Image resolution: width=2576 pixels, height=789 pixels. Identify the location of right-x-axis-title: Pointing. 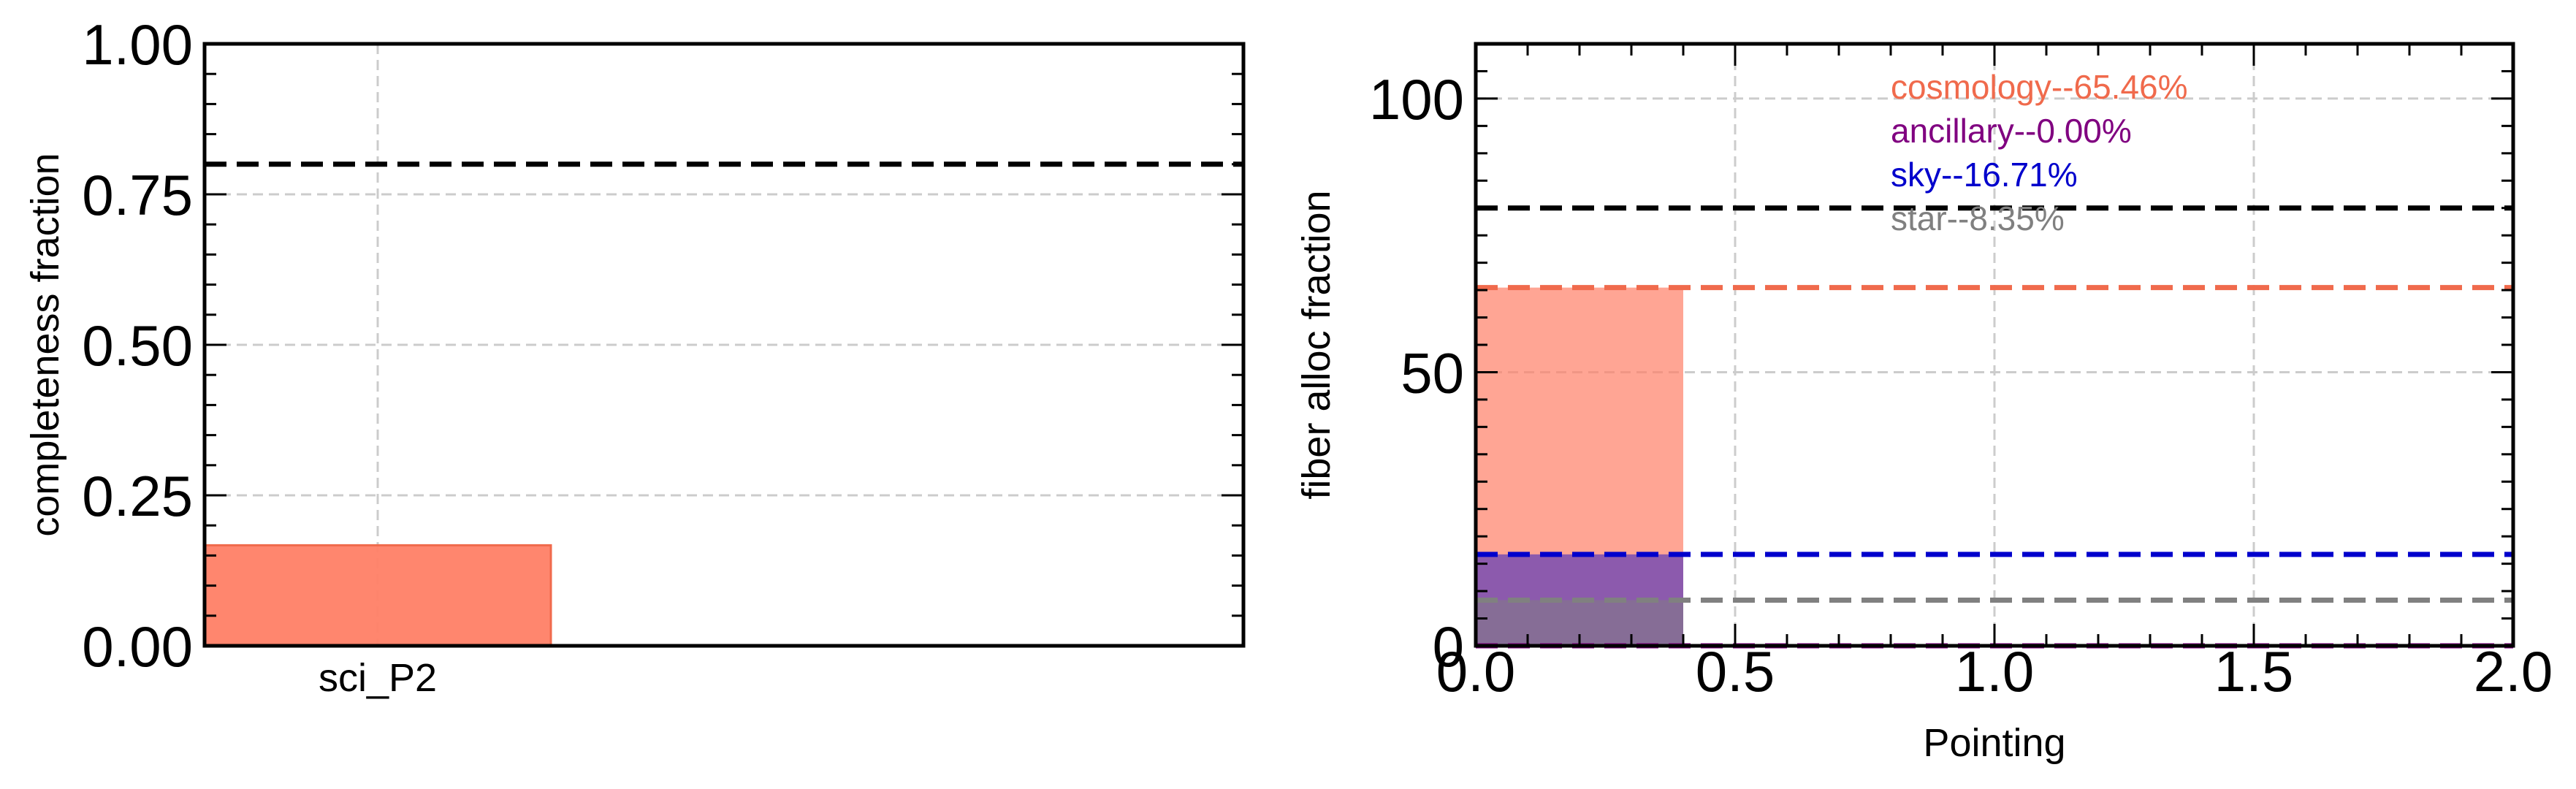
(1994, 743).